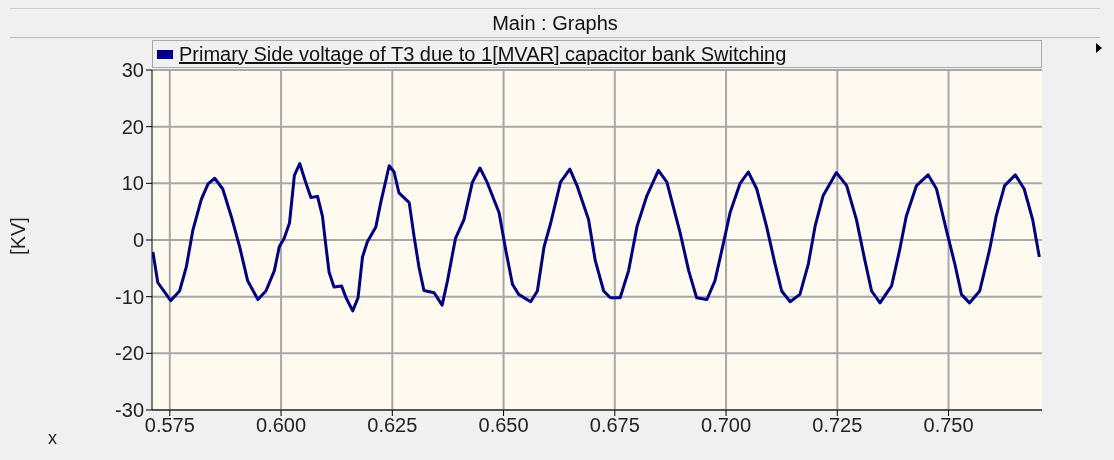 The image size is (1114, 460). What do you see at coordinates (281, 425) in the screenshot?
I see `x-tick-label: 0.600` at bounding box center [281, 425].